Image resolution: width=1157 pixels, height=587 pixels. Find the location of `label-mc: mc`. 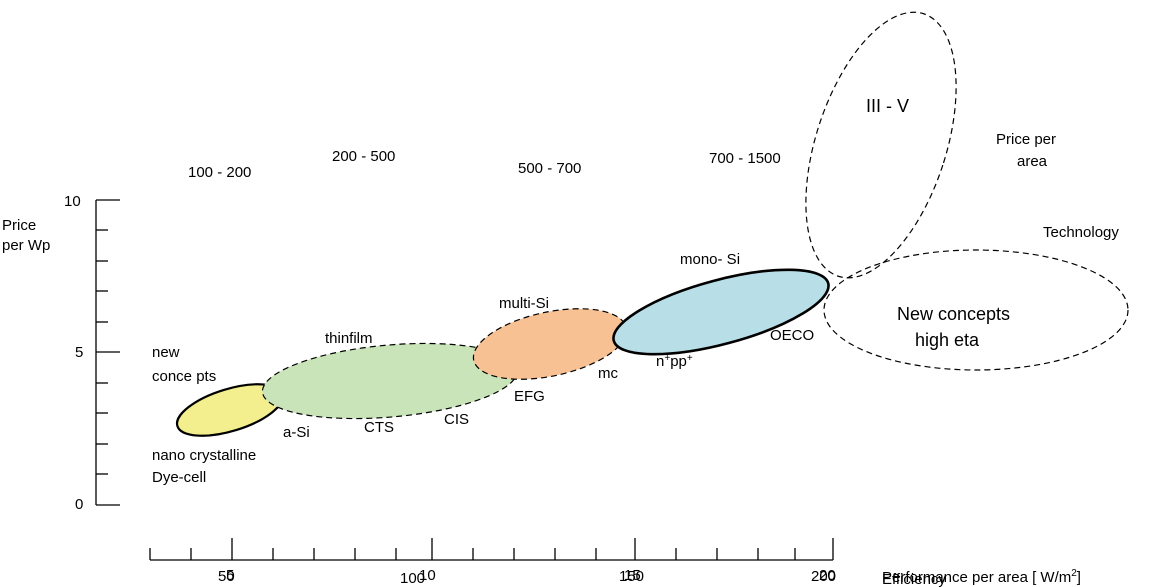

label-mc: mc is located at coordinates (608, 373).